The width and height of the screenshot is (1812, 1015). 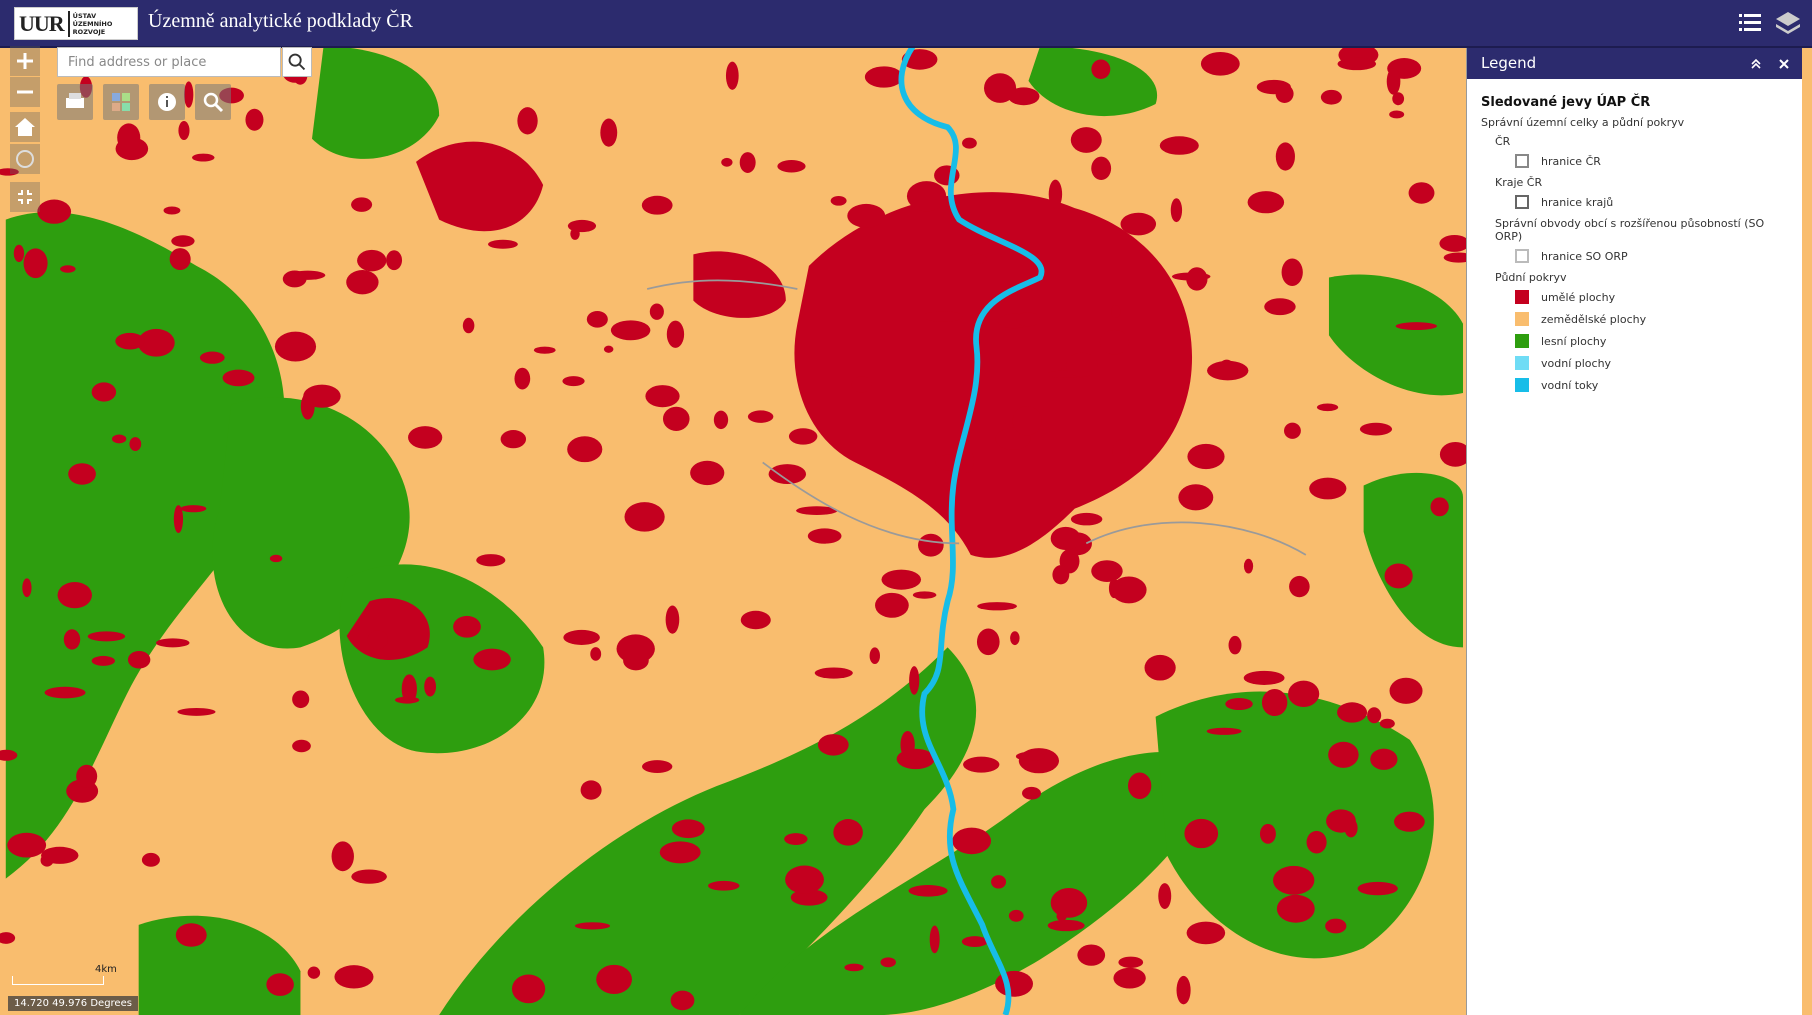 What do you see at coordinates (1756, 64) in the screenshot?
I see `collapse-button` at bounding box center [1756, 64].